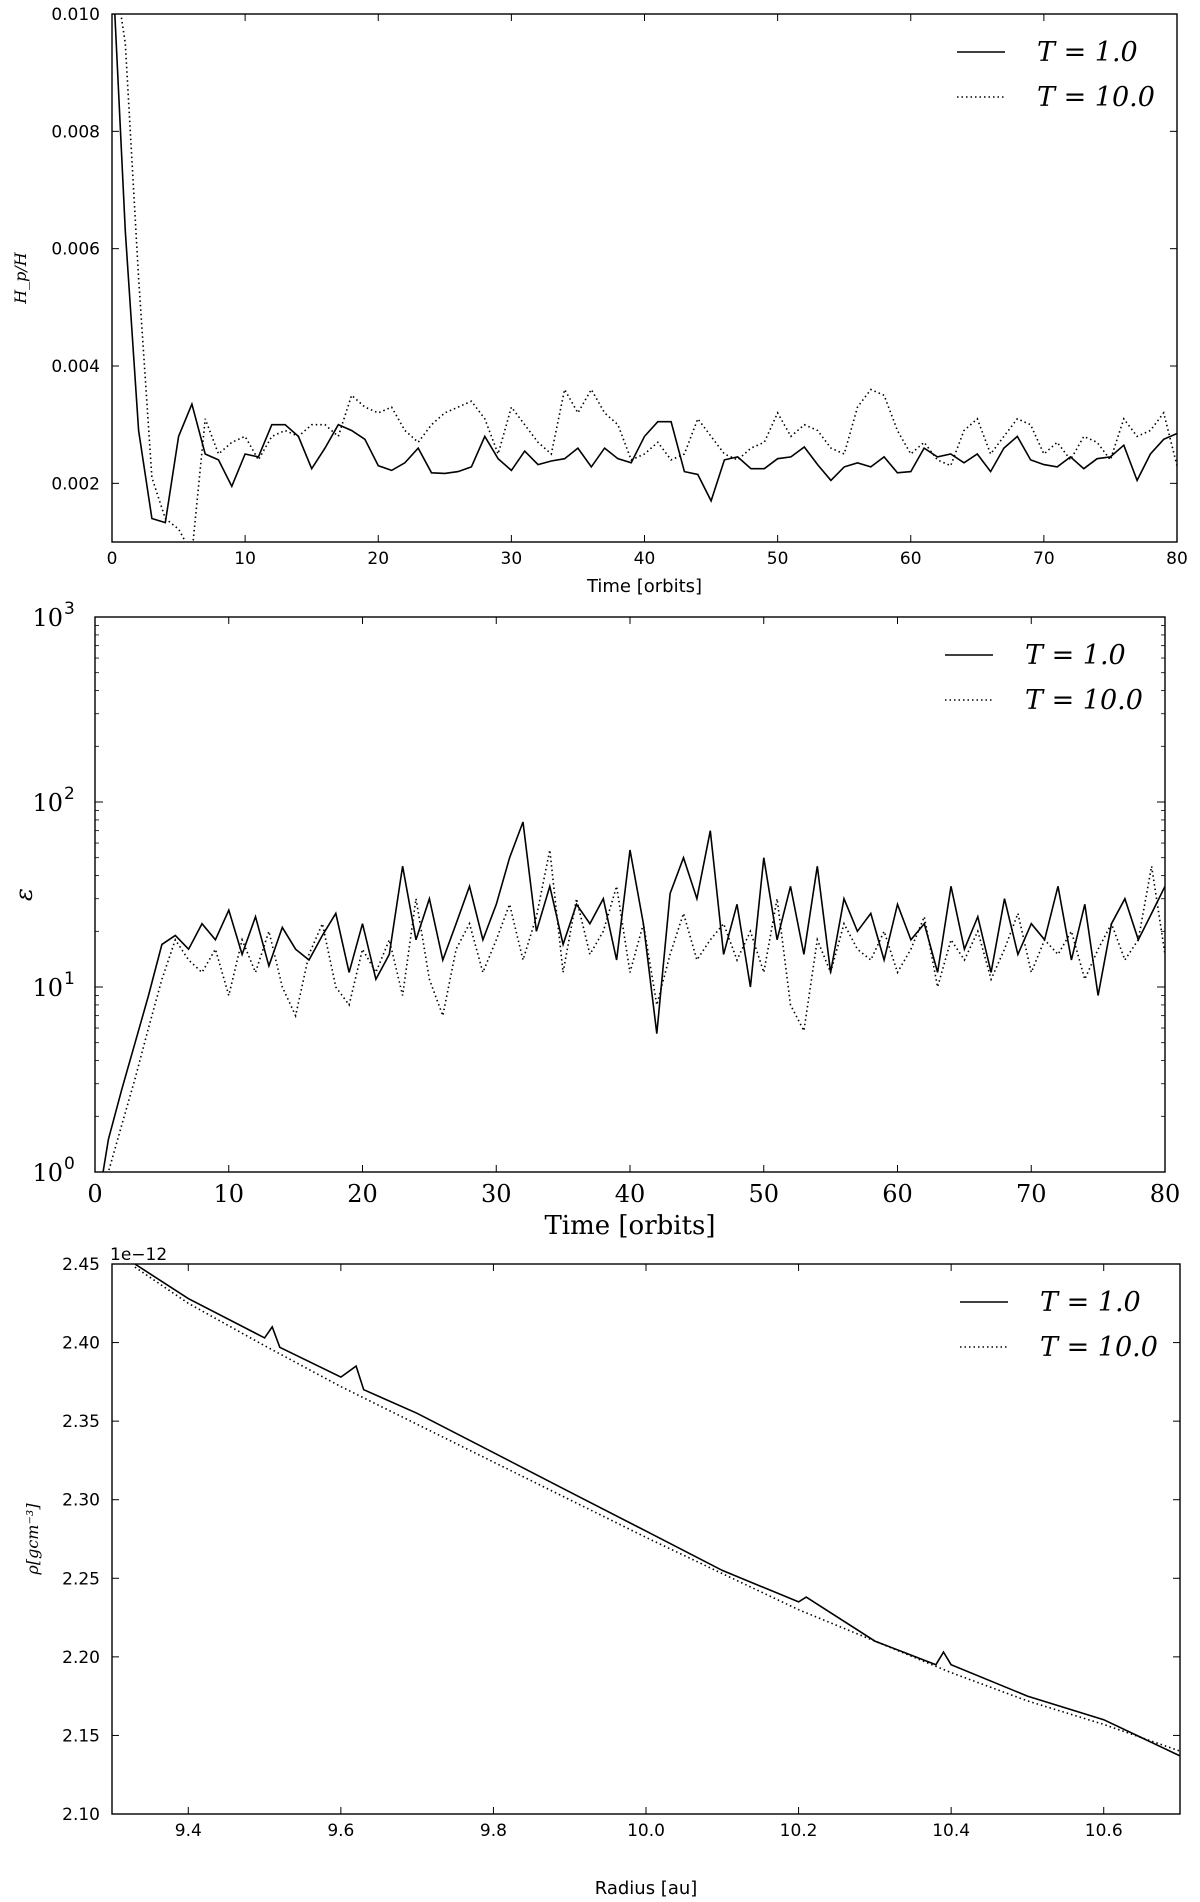 The image size is (1200, 1902). What do you see at coordinates (646, 1888) in the screenshot?
I see `x-axis-label: Radius [au]` at bounding box center [646, 1888].